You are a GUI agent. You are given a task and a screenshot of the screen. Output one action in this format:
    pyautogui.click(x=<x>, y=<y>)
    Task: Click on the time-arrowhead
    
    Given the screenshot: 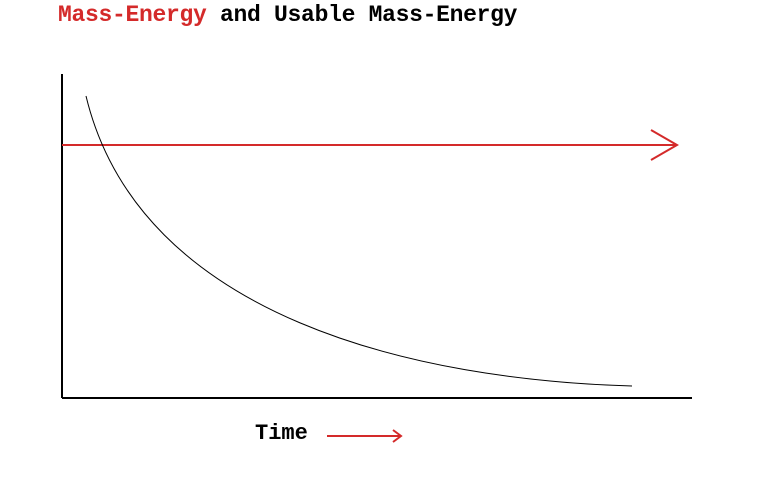 What is the action you would take?
    pyautogui.click(x=397, y=436)
    